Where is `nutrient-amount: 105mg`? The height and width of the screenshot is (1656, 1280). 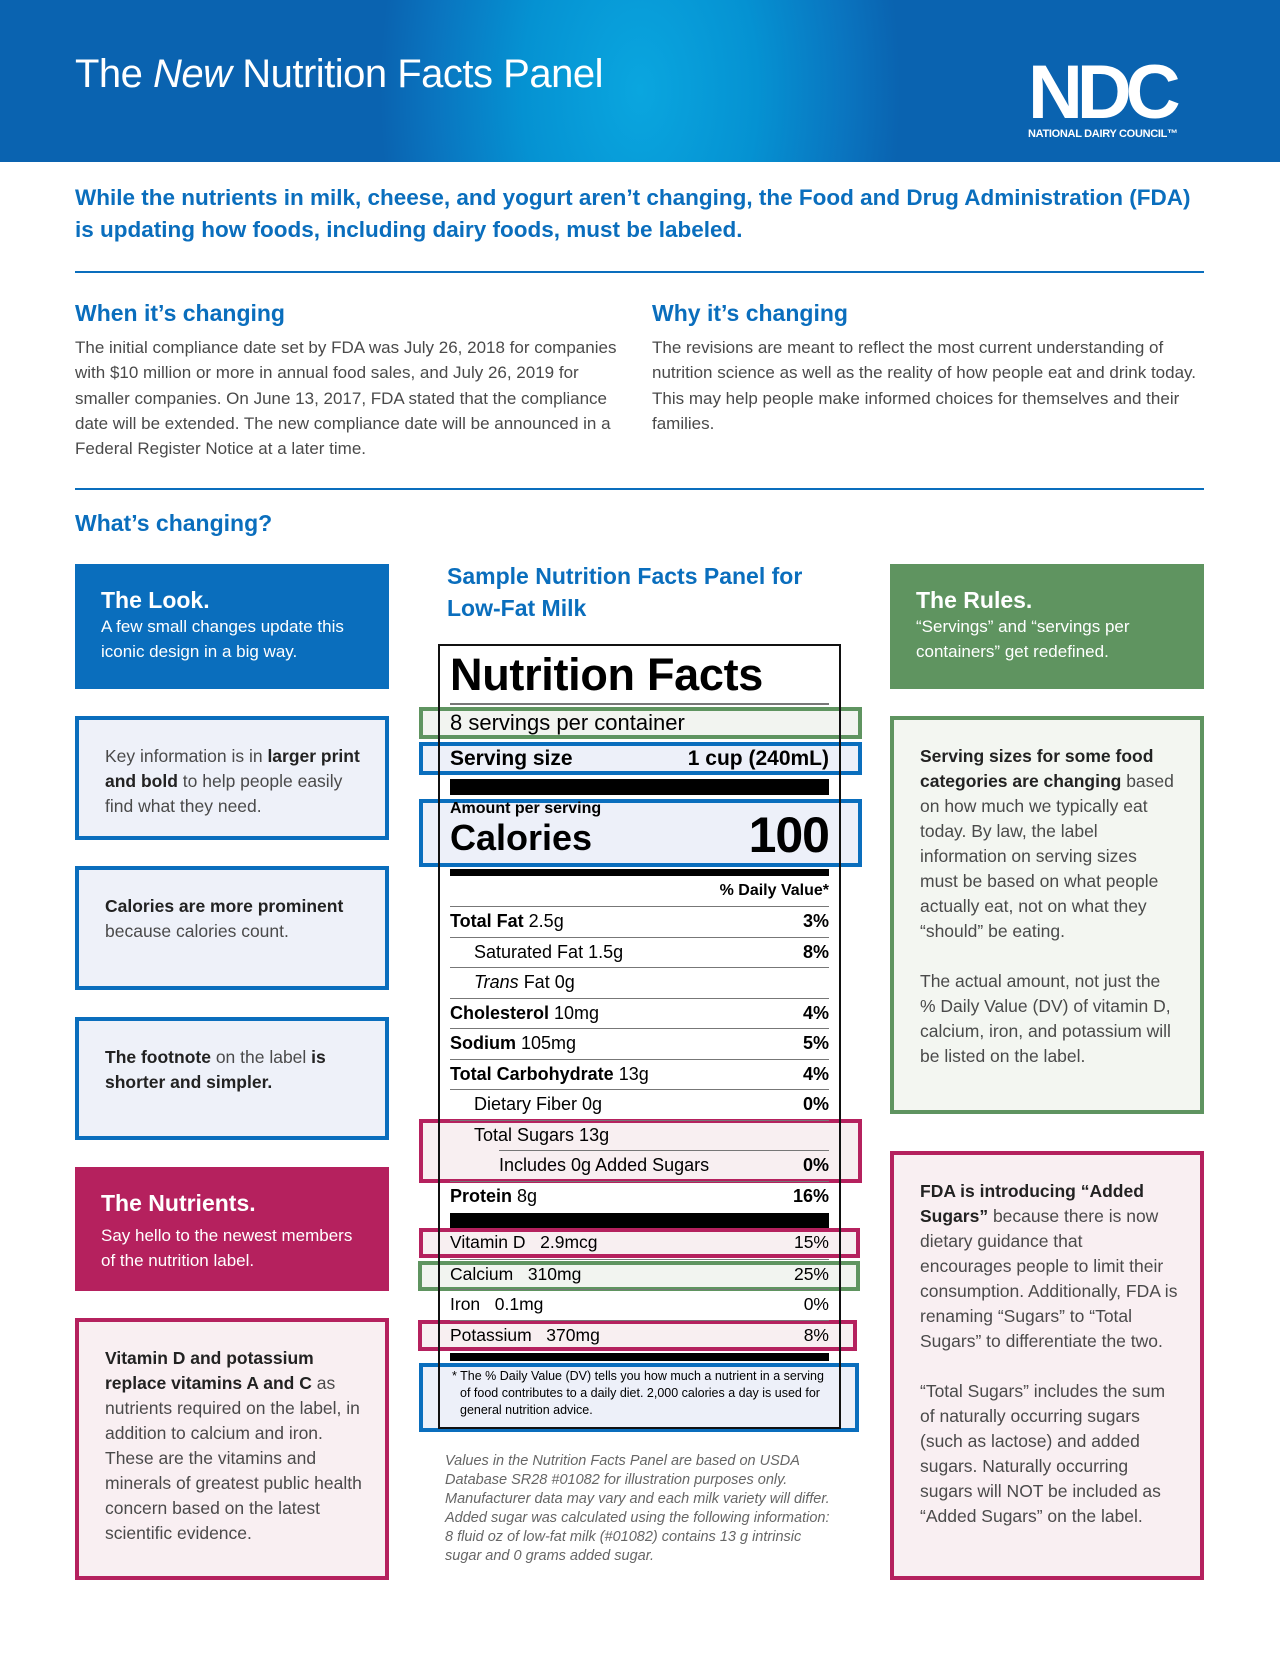 nutrient-amount: 105mg is located at coordinates (546, 1043).